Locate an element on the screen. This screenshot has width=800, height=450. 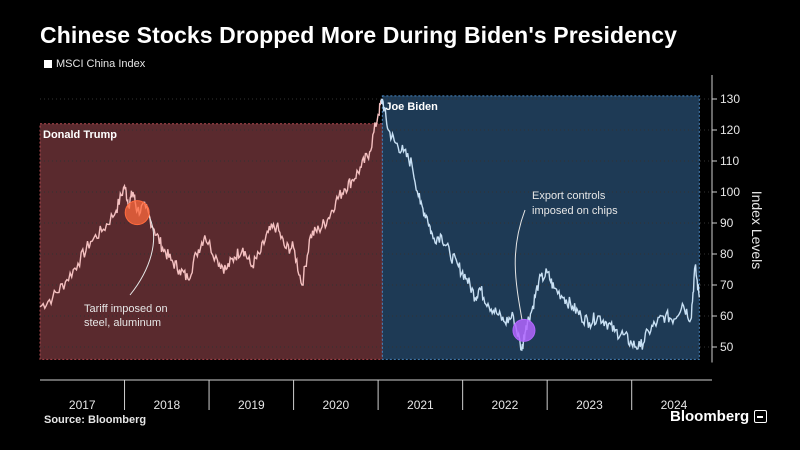
y-tick-label: 110 is located at coordinates (729, 161).